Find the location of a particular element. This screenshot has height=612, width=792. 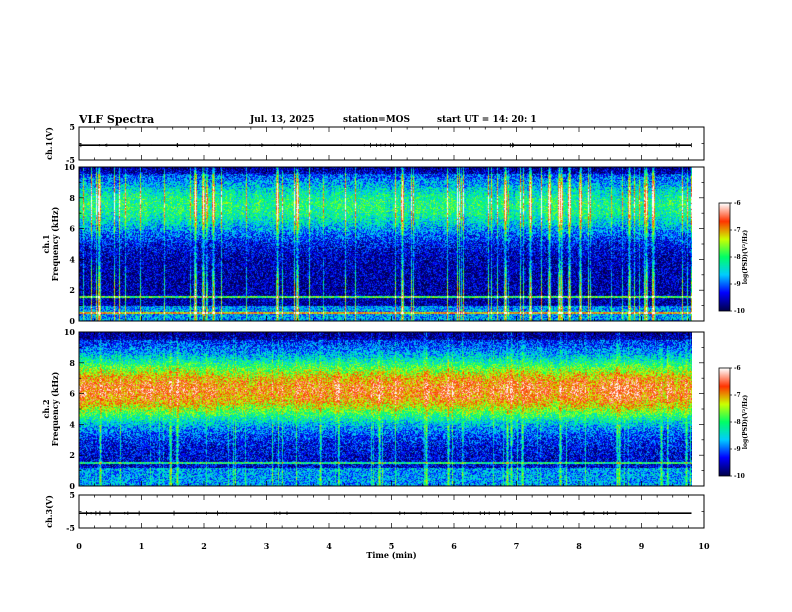

ch3-ylabel: ch.3(V) is located at coordinates (49, 511).